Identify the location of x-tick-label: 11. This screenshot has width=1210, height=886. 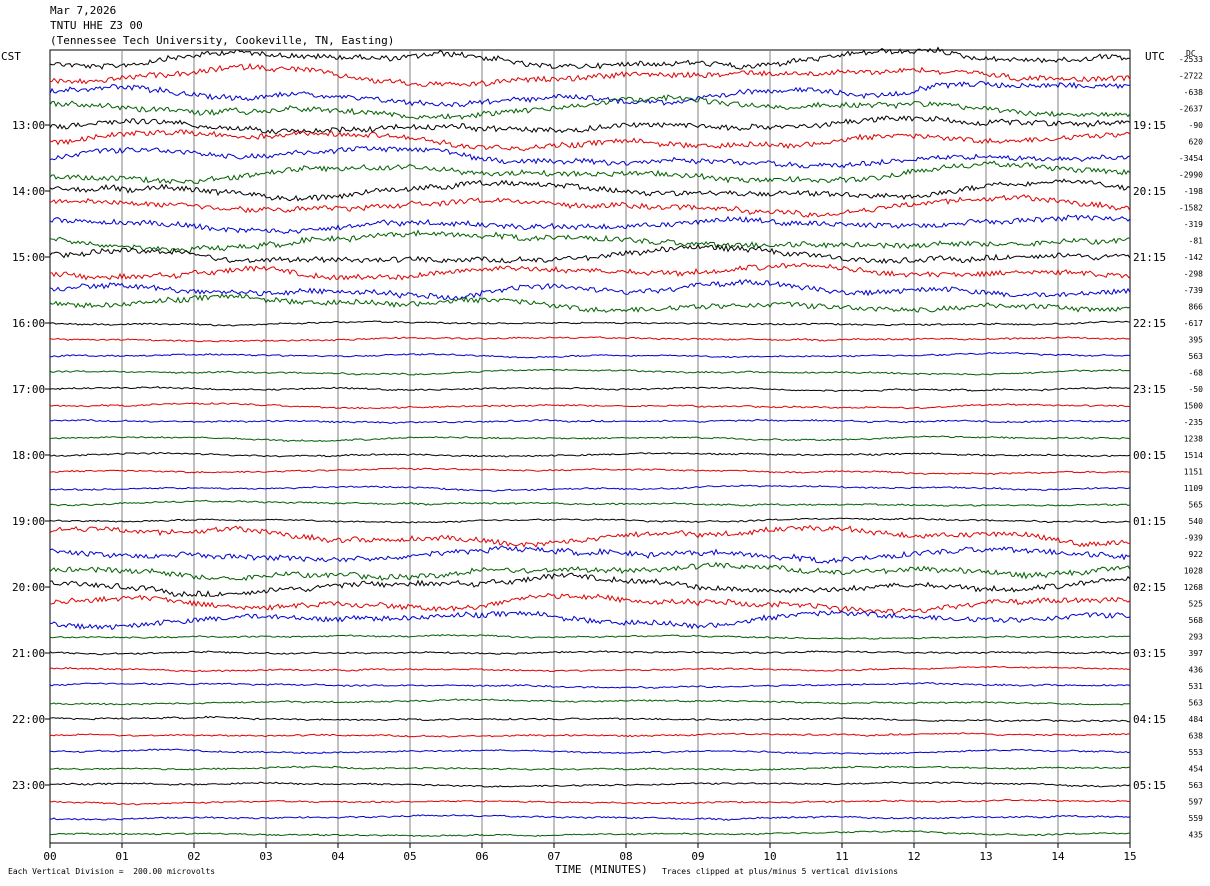
(841, 856).